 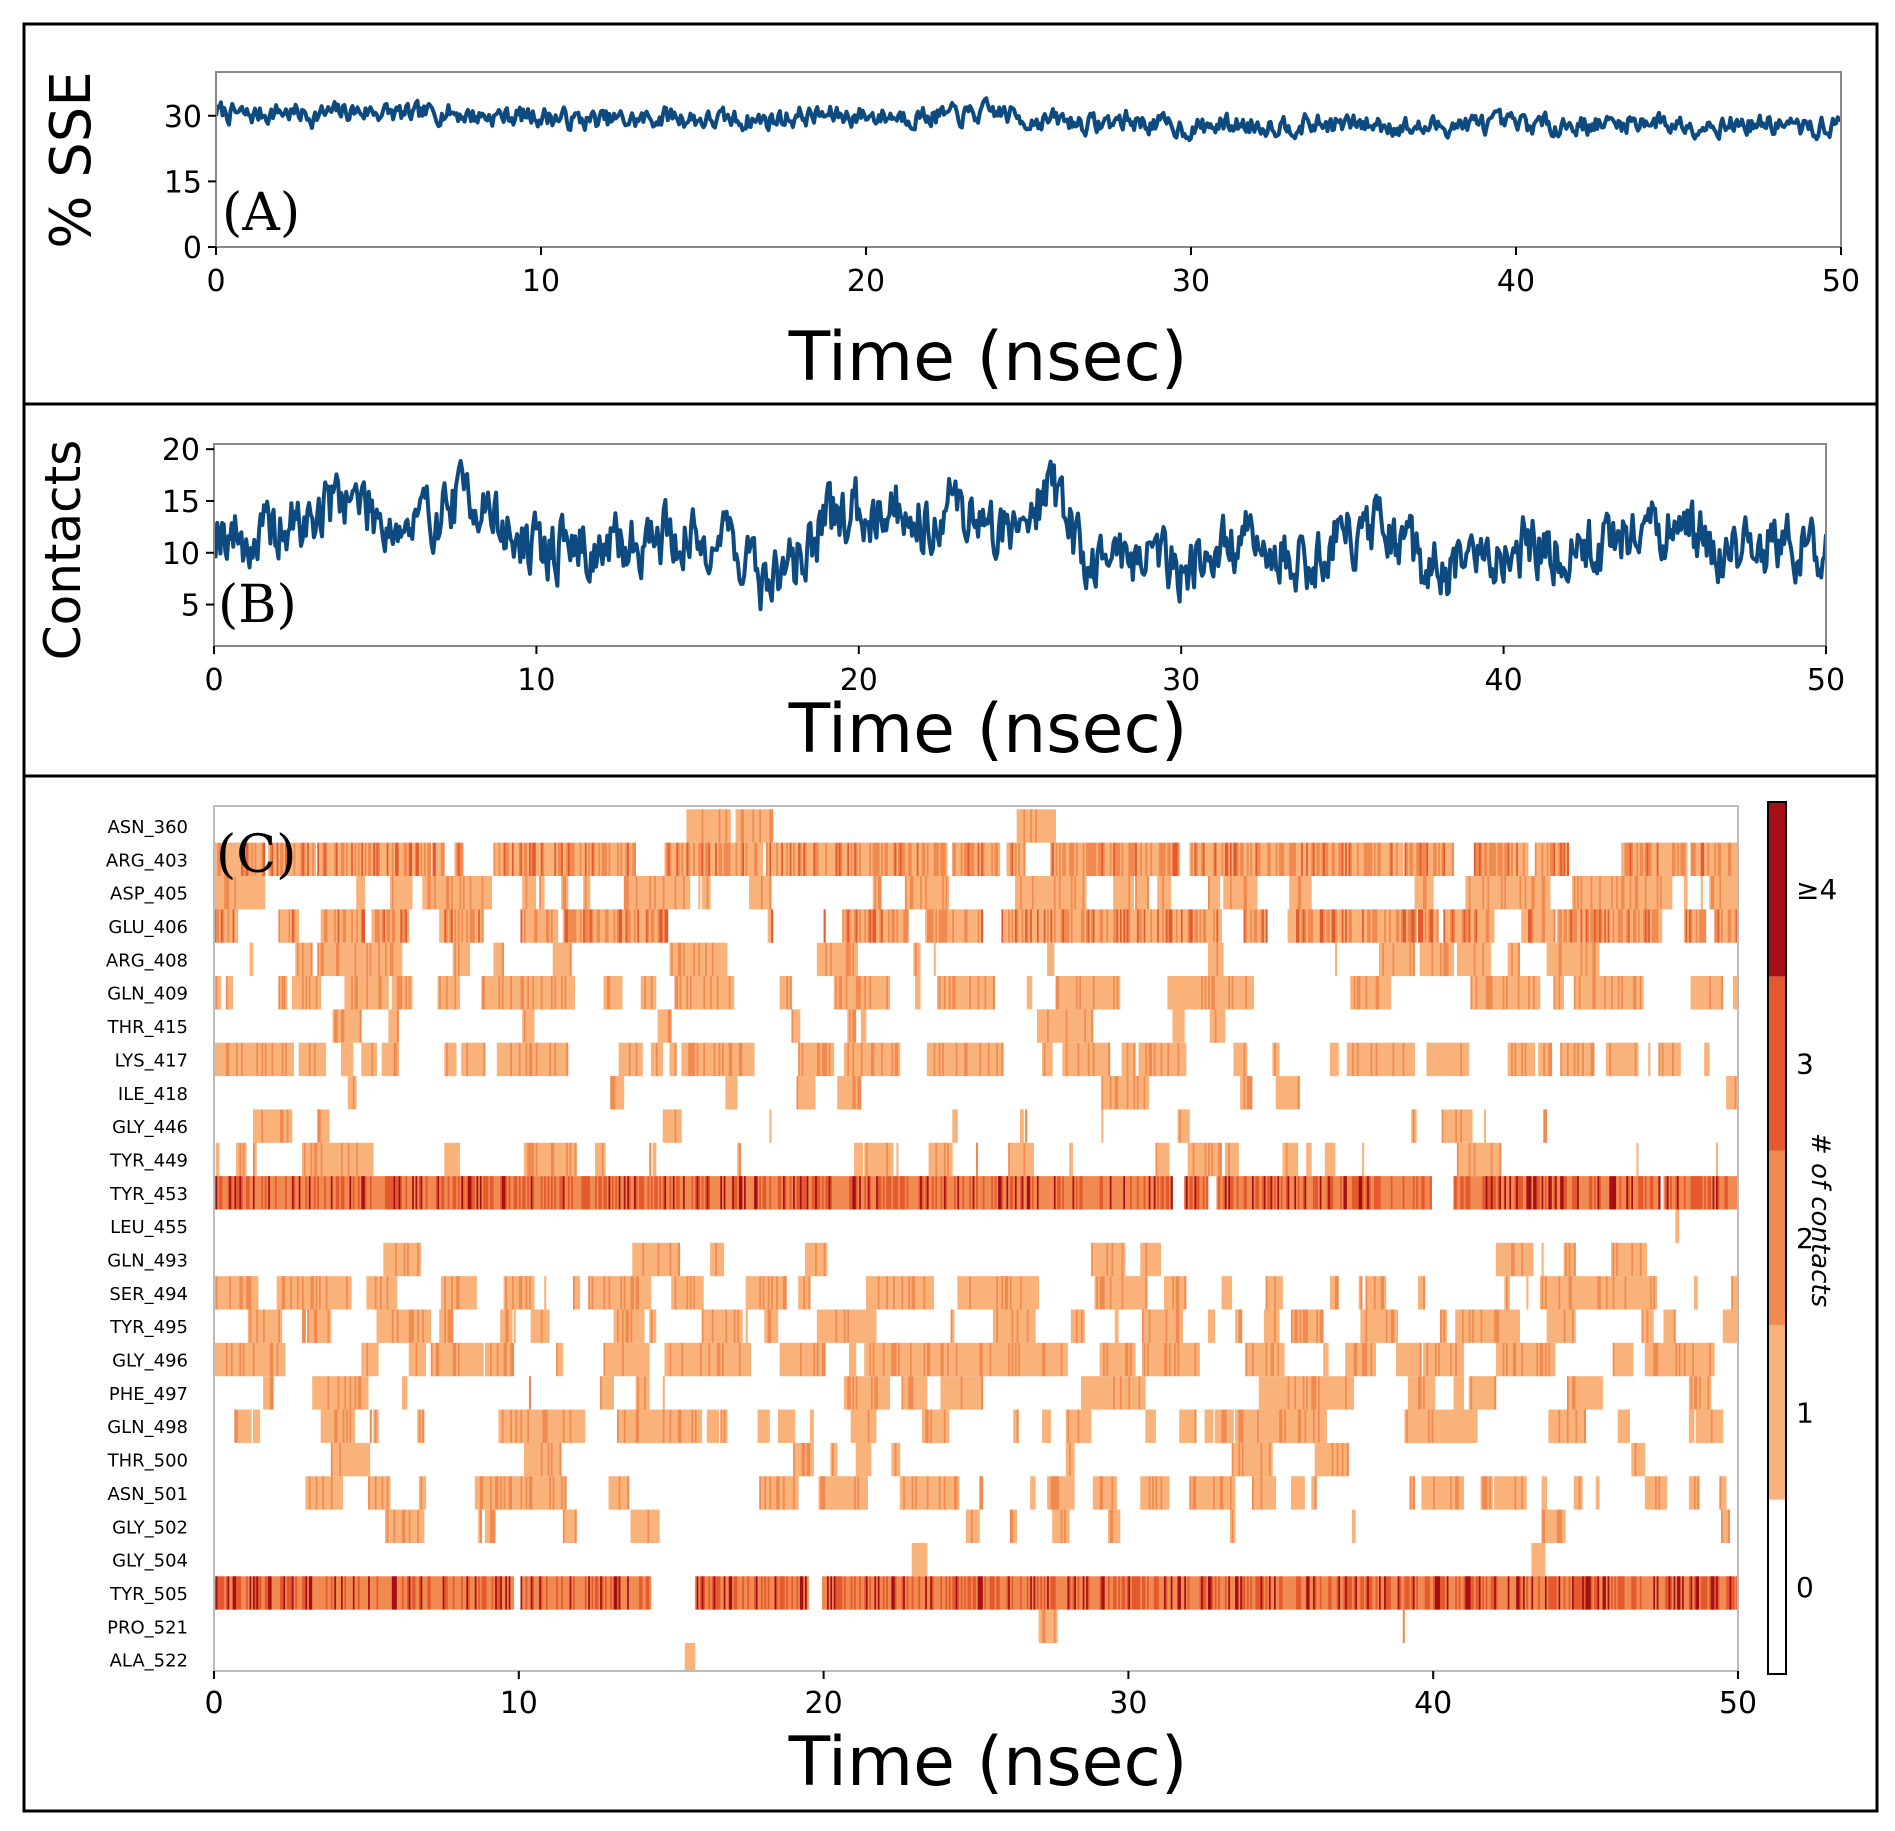 I want to click on residue-label: TYR_505, so click(x=148, y=1594).